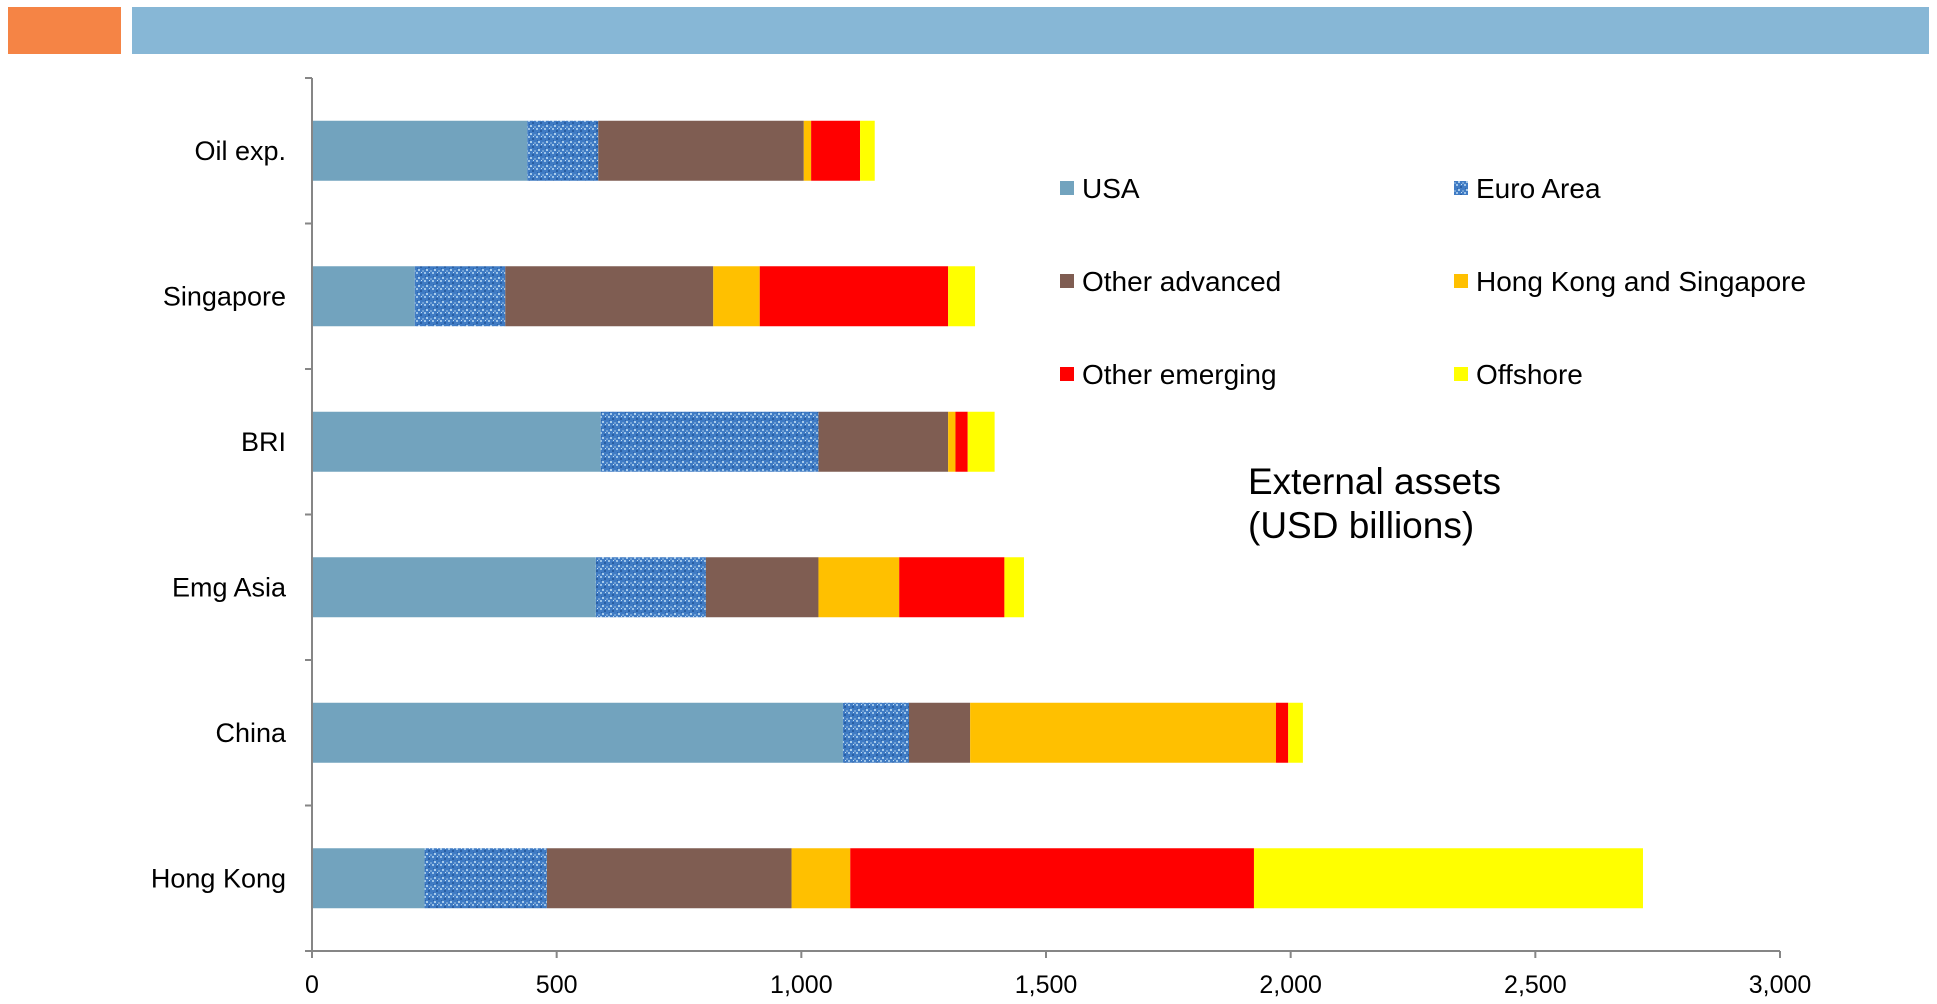  Describe the element at coordinates (669, 878) in the screenshot. I see `bar-hong-kong-other-advanced` at that location.